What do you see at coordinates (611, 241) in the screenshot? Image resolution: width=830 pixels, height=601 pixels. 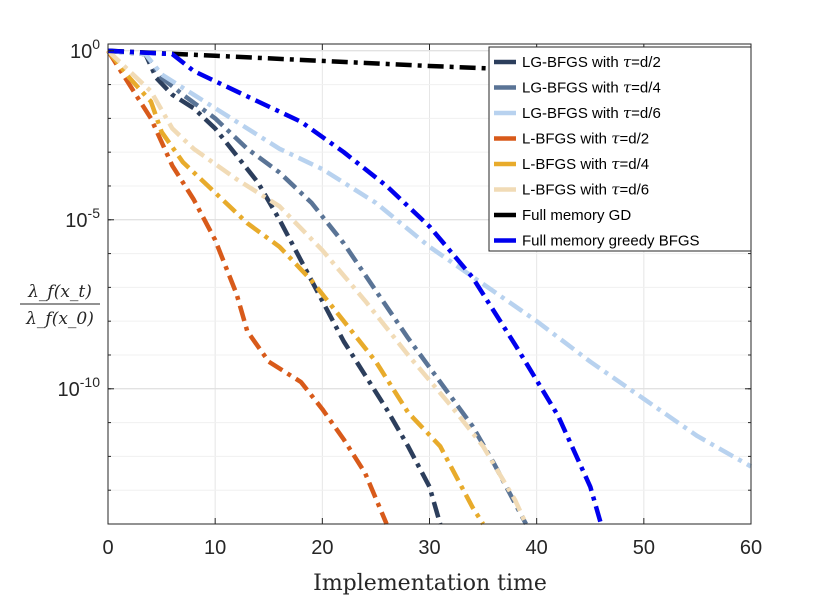 I see `legend-entry-label: Full memory greedy BFGS` at bounding box center [611, 241].